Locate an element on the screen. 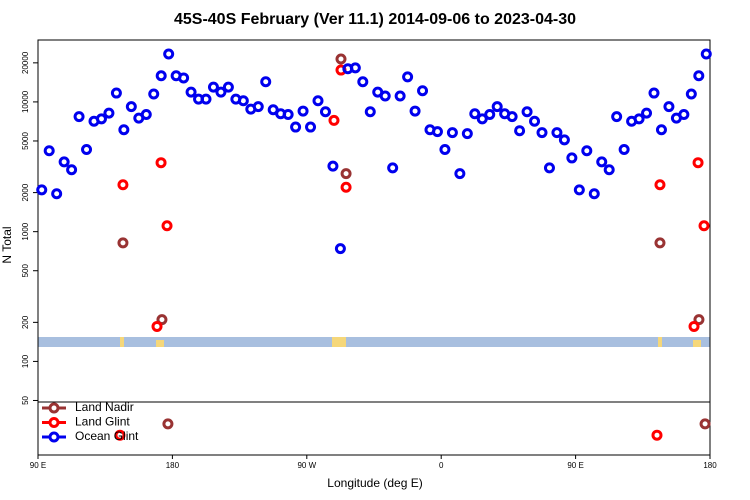 The height and width of the screenshot is (500, 750). y-tick-label: 100 is located at coordinates (25, 361).